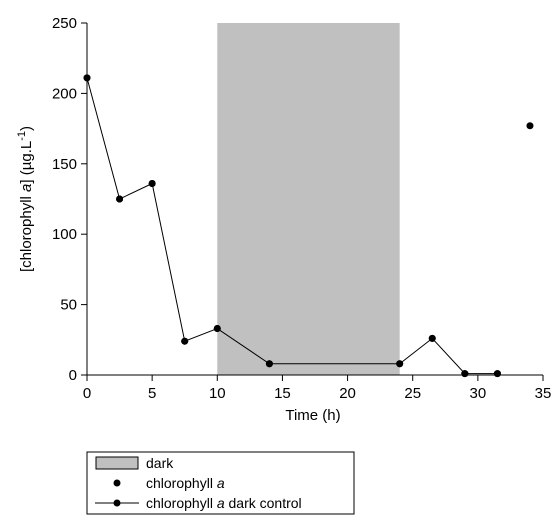 The width and height of the screenshot is (553, 517). I want to click on x-tick-label: 5, so click(152, 393).